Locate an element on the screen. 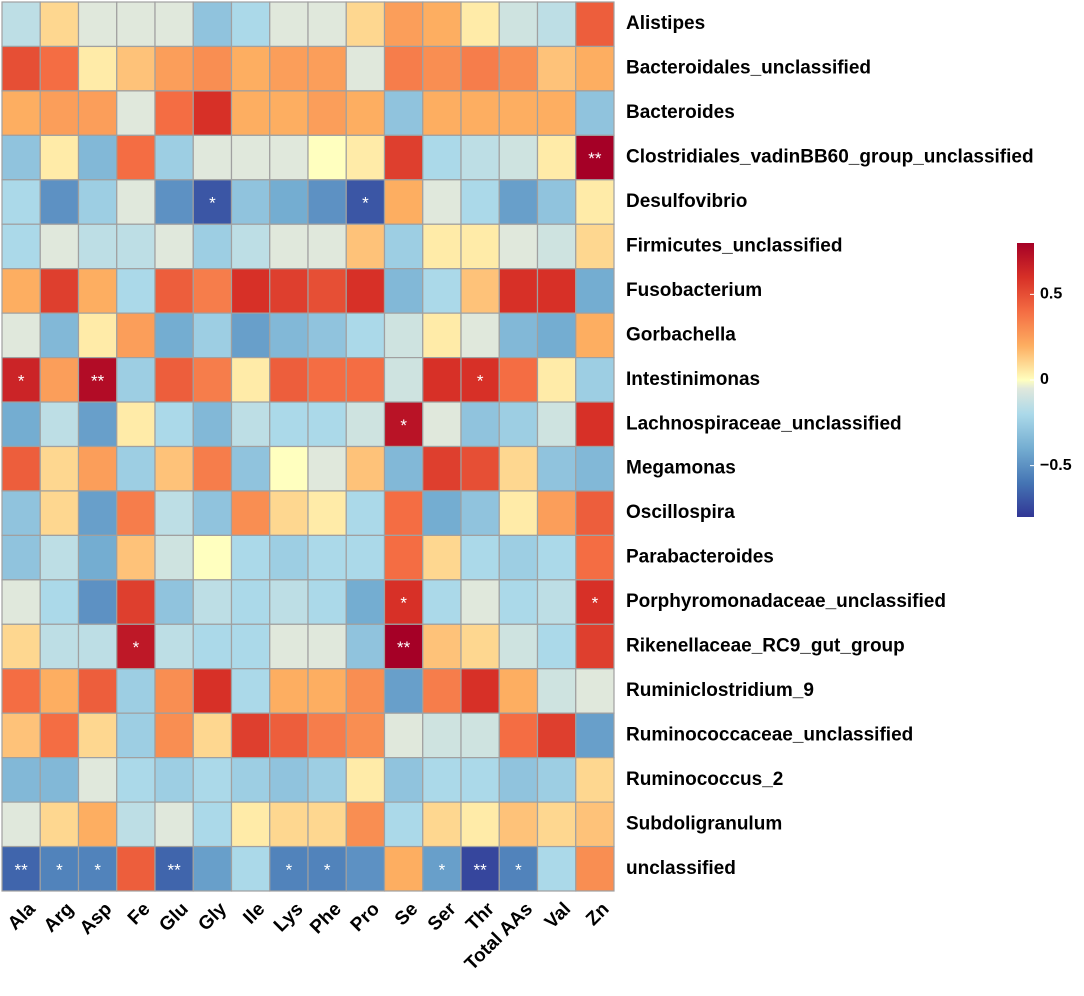 The image size is (1084, 996). colorbar-legend: 0.5 0 −0.5 is located at coordinates (1044, 380).